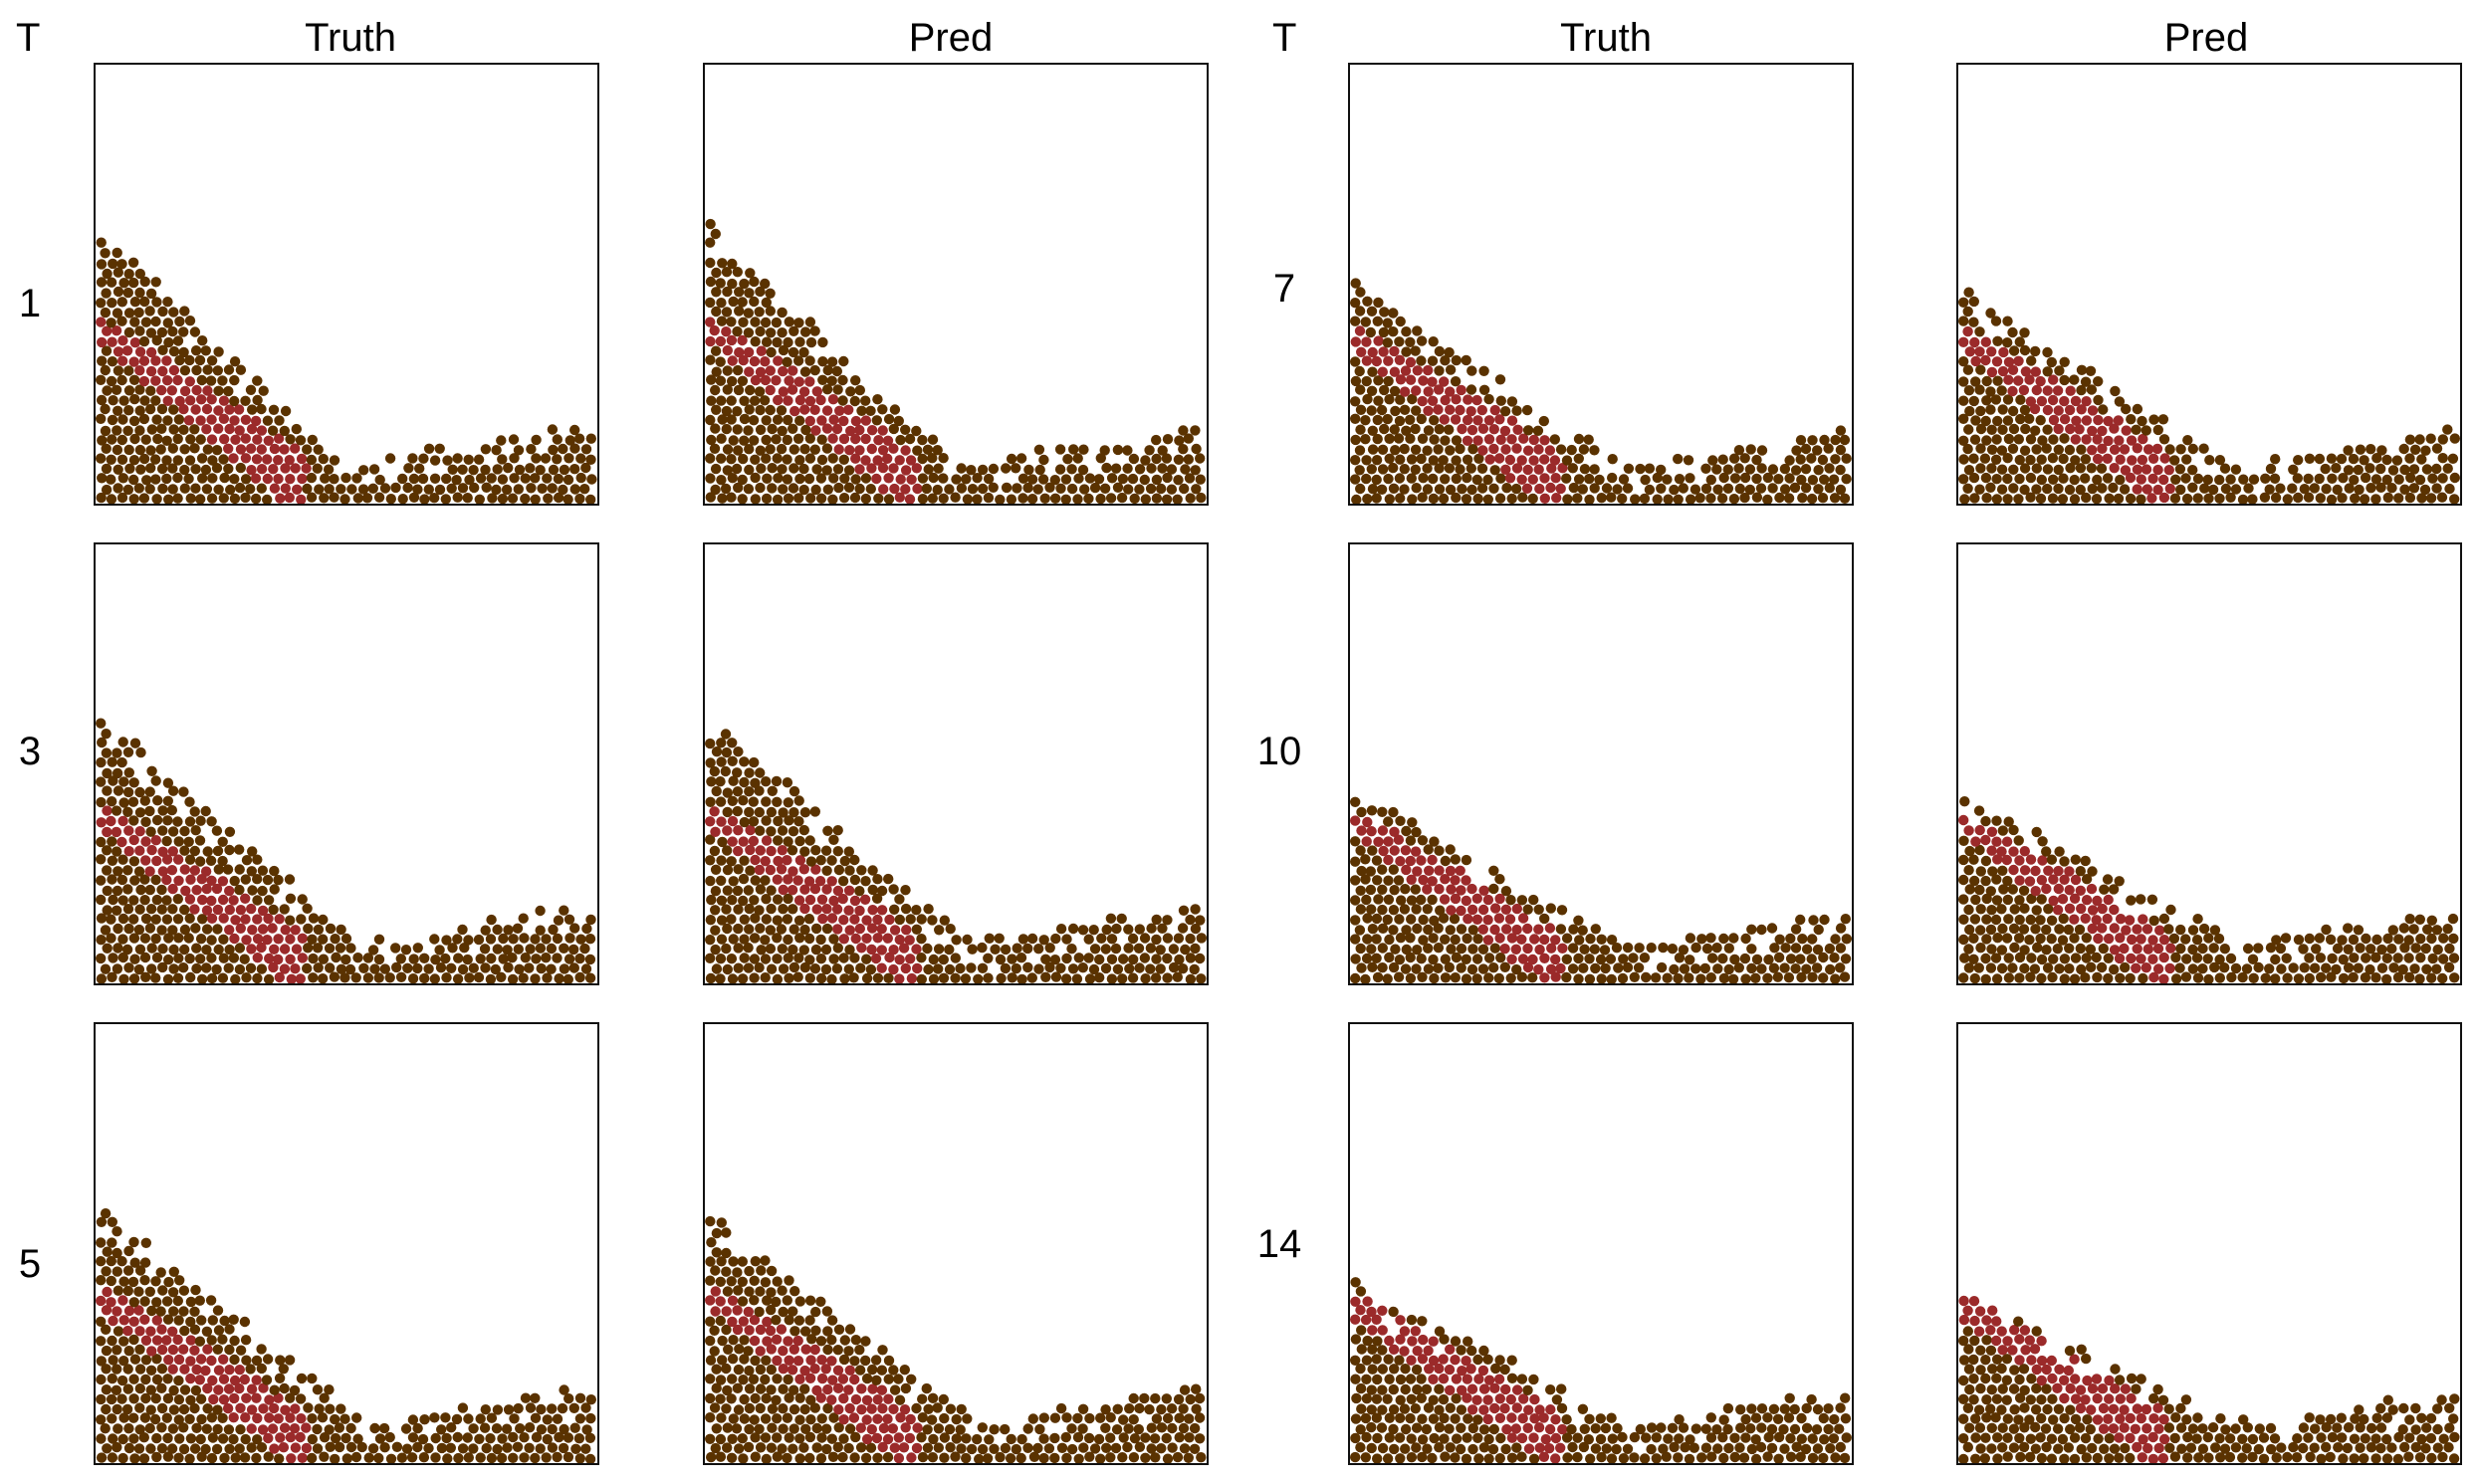  What do you see at coordinates (2209, 764) in the screenshot?
I see `panel-pred-t10` at bounding box center [2209, 764].